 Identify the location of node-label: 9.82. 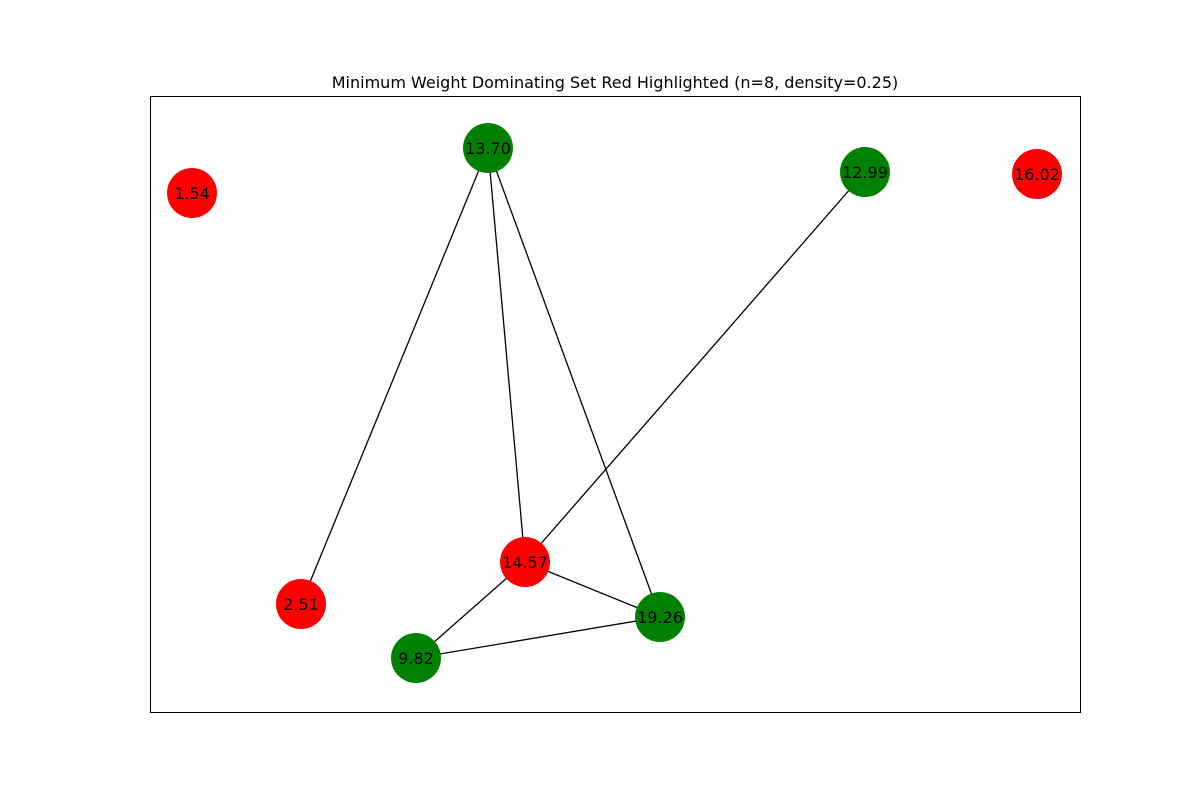
(416, 658).